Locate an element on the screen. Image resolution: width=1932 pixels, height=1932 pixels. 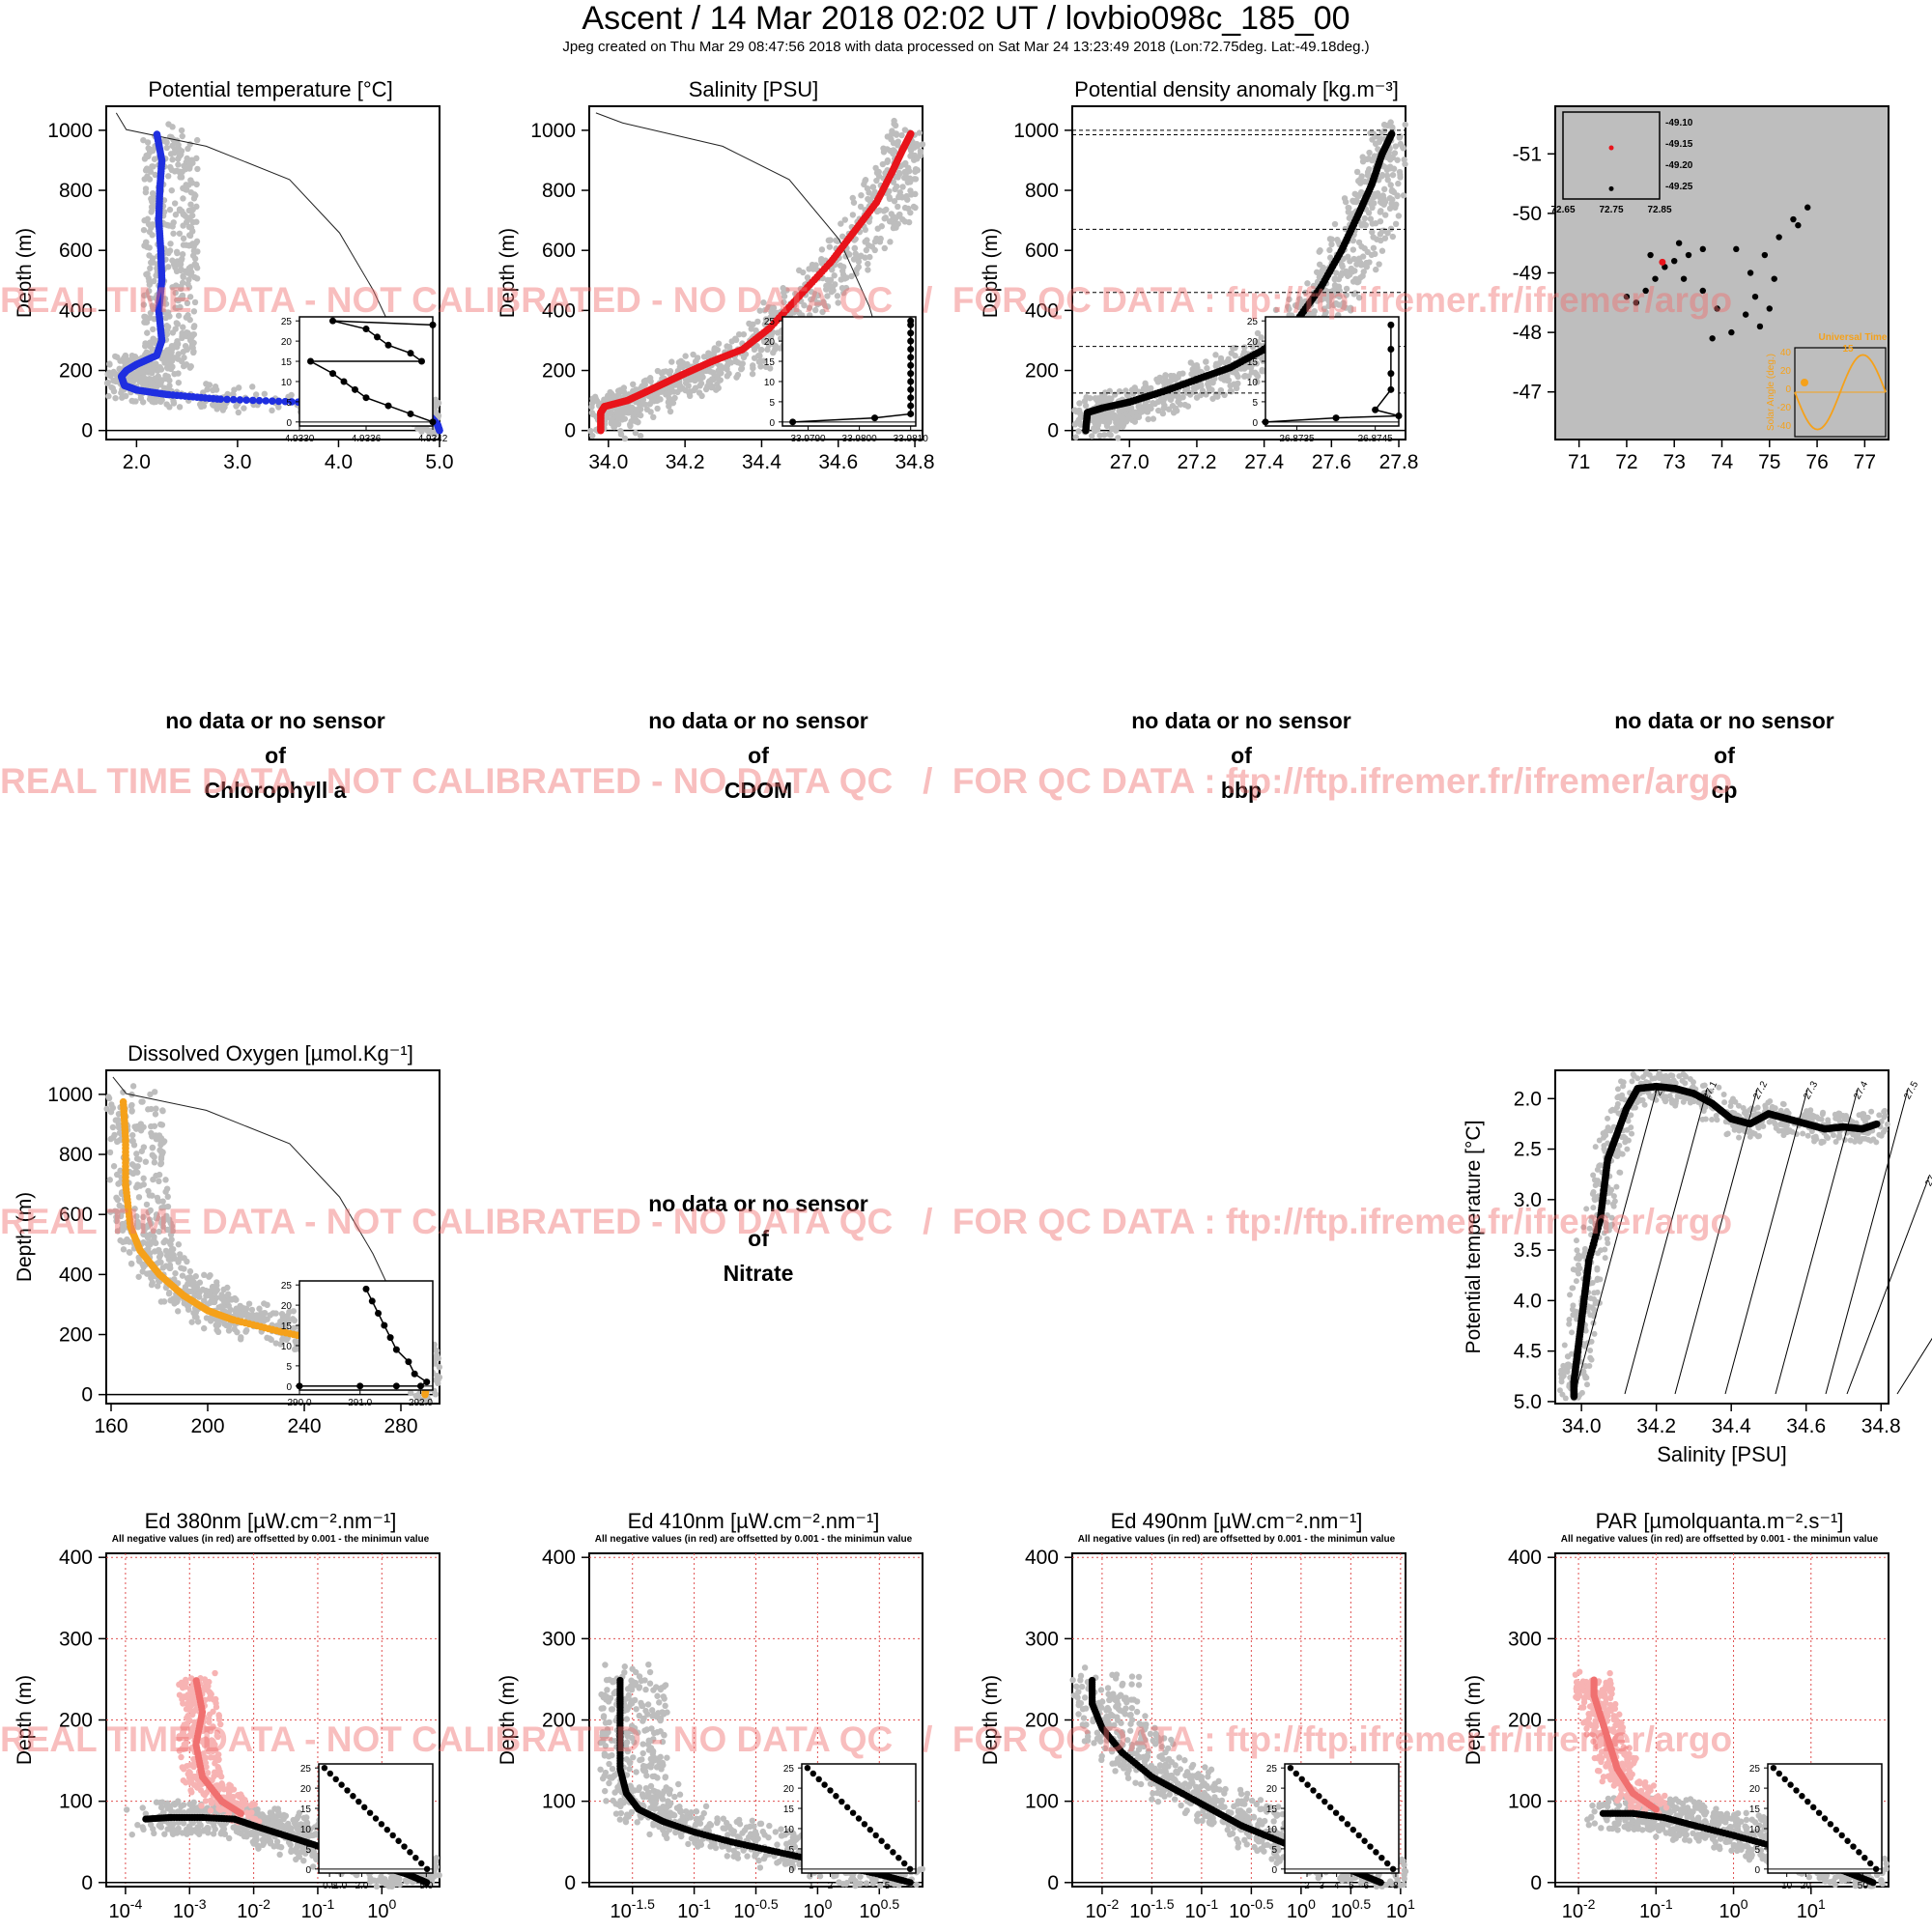
nodata-line1: no data or no sensor is located at coordinates (1724, 720).